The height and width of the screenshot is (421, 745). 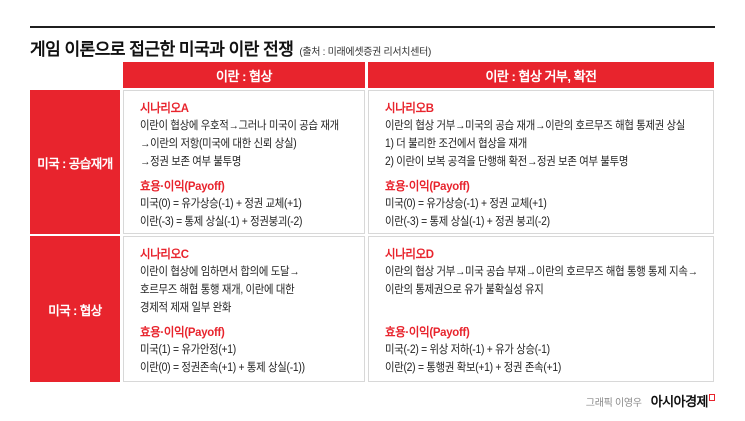 I want to click on description-line: 이란의 협상 거부→미국 공습 부재→이란의 호르무즈 해협 통행 통제 지속→, so click(x=541, y=272).